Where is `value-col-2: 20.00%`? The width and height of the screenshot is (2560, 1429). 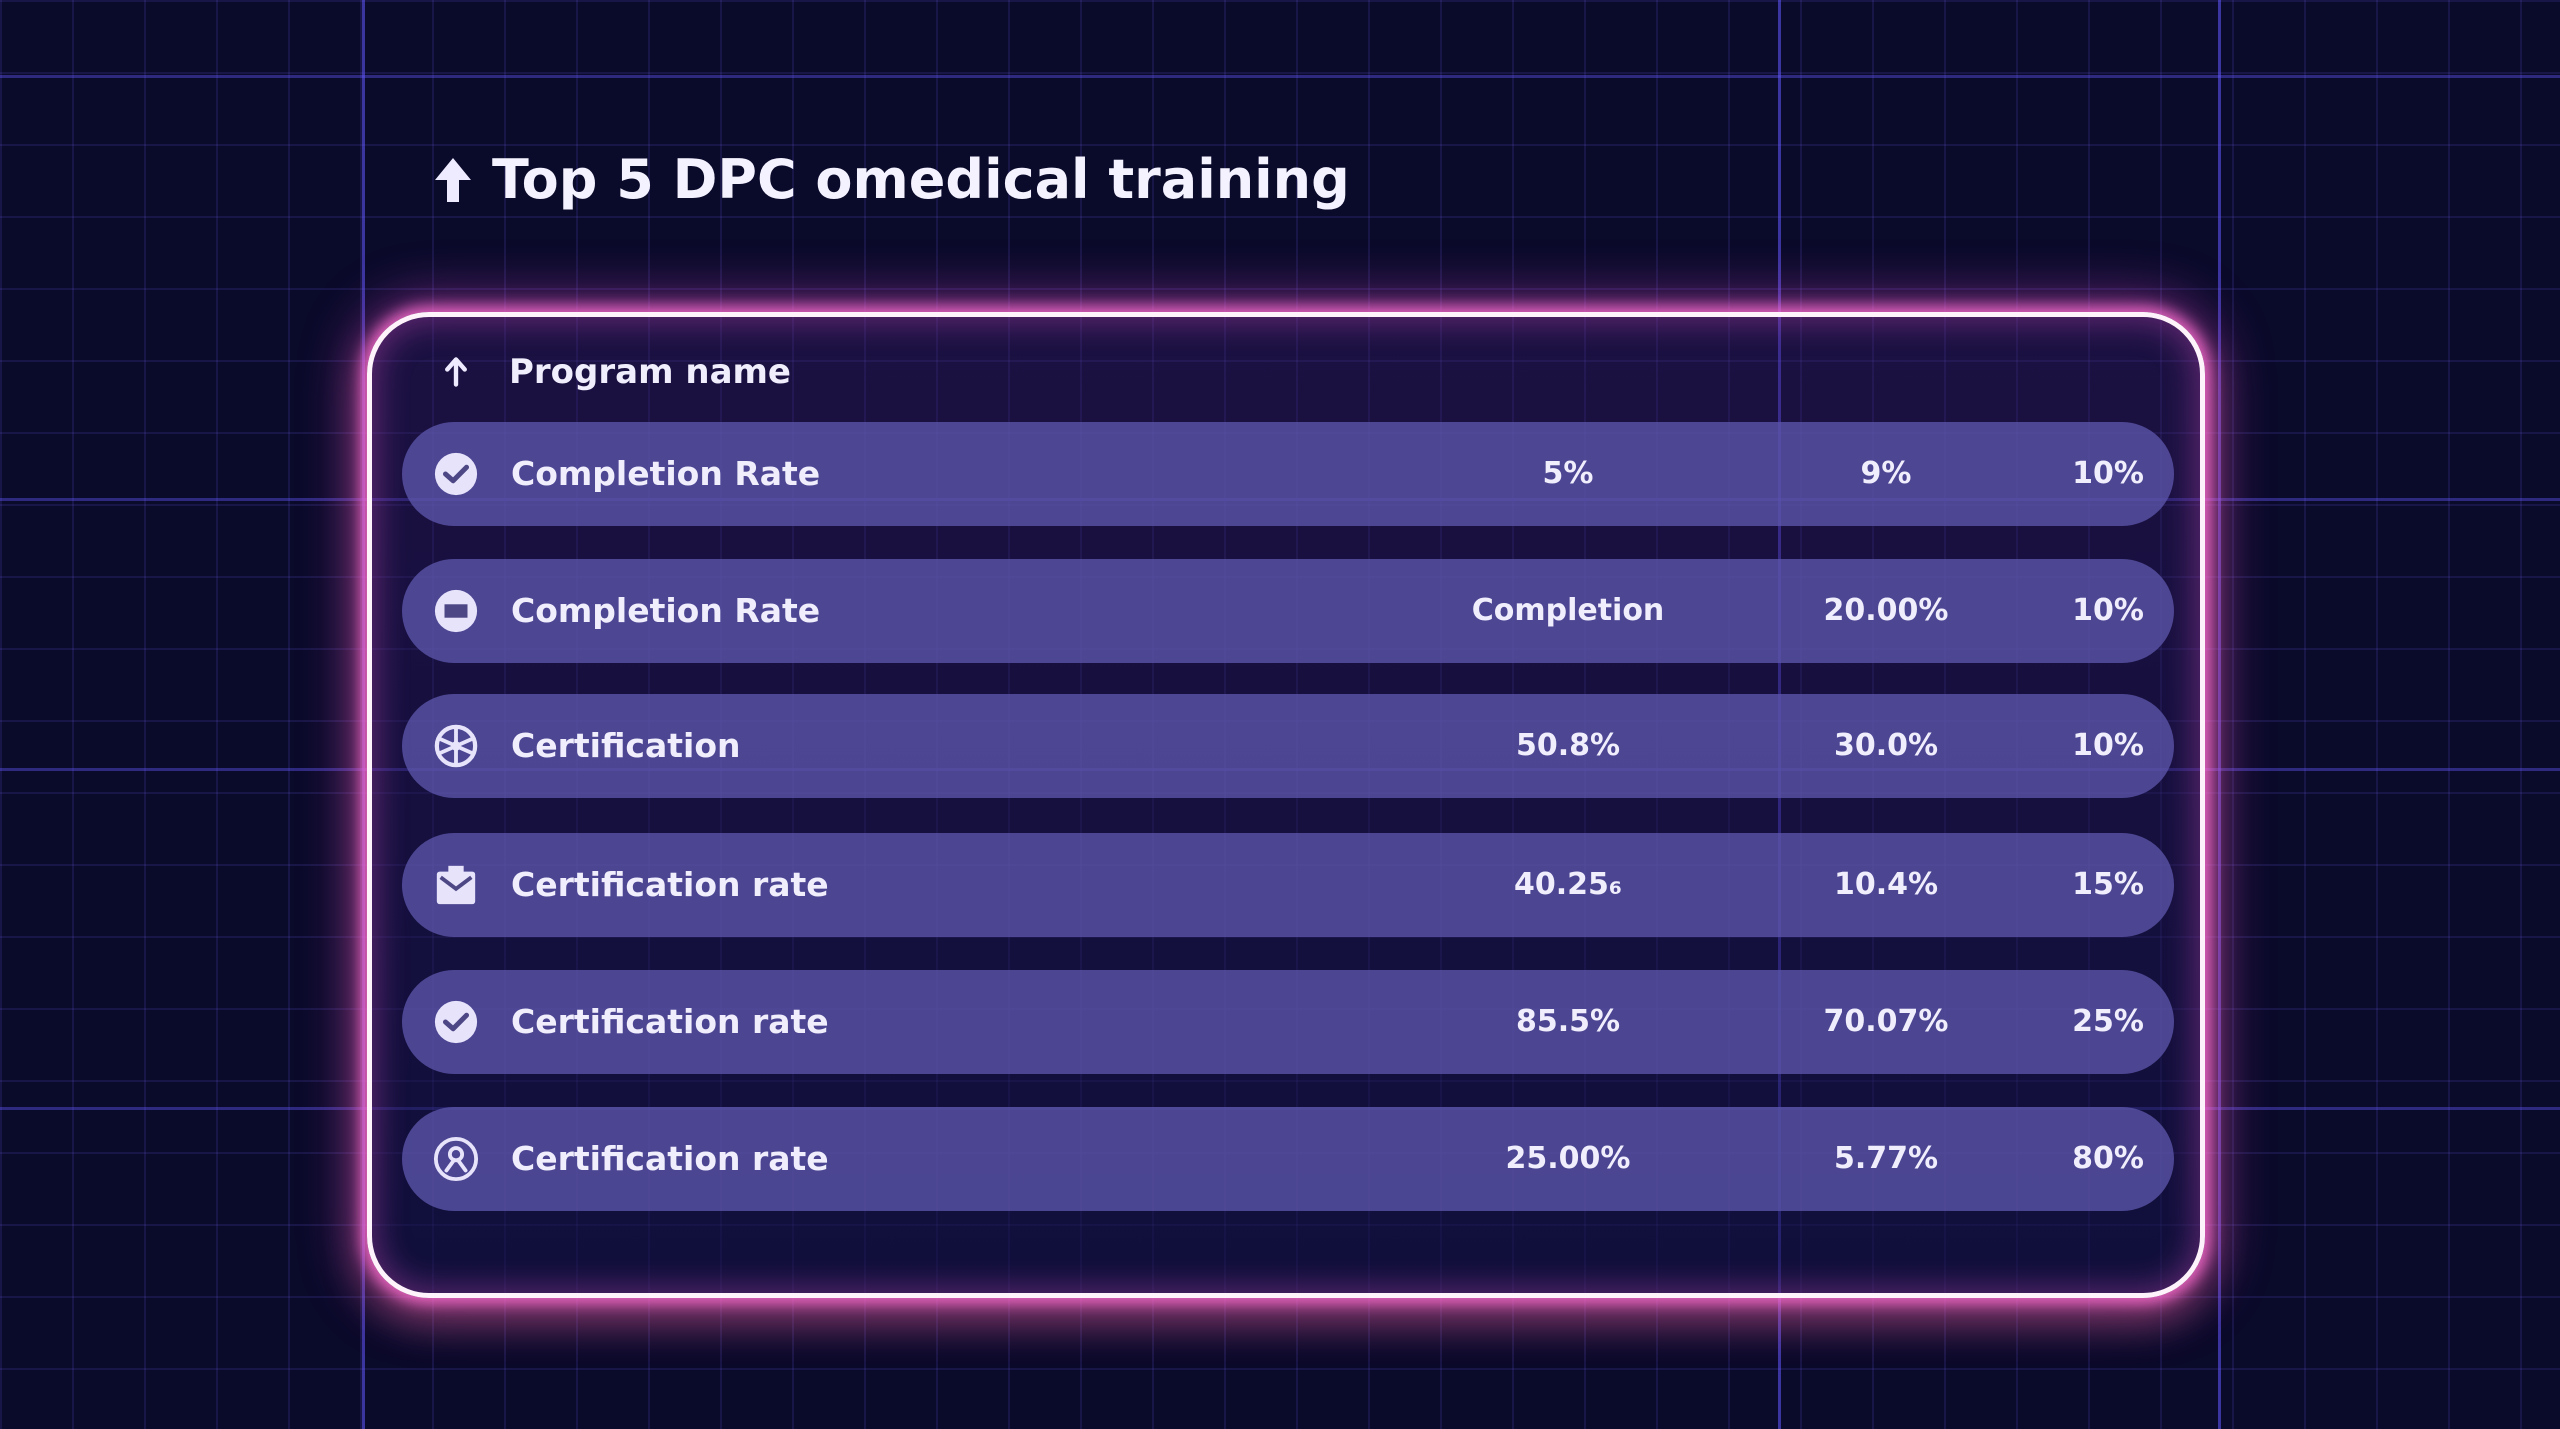 value-col-2: 20.00% is located at coordinates (1886, 610).